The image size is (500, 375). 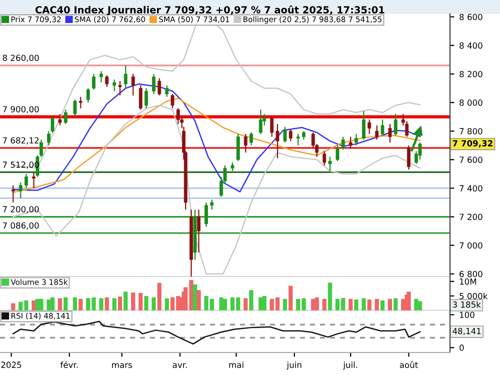 I want to click on ref-line-label: 7 682,12, so click(x=20, y=140).